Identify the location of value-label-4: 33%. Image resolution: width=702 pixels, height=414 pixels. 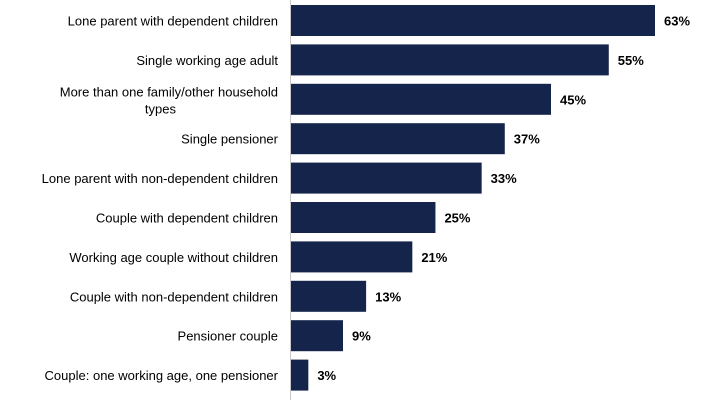
(504, 178).